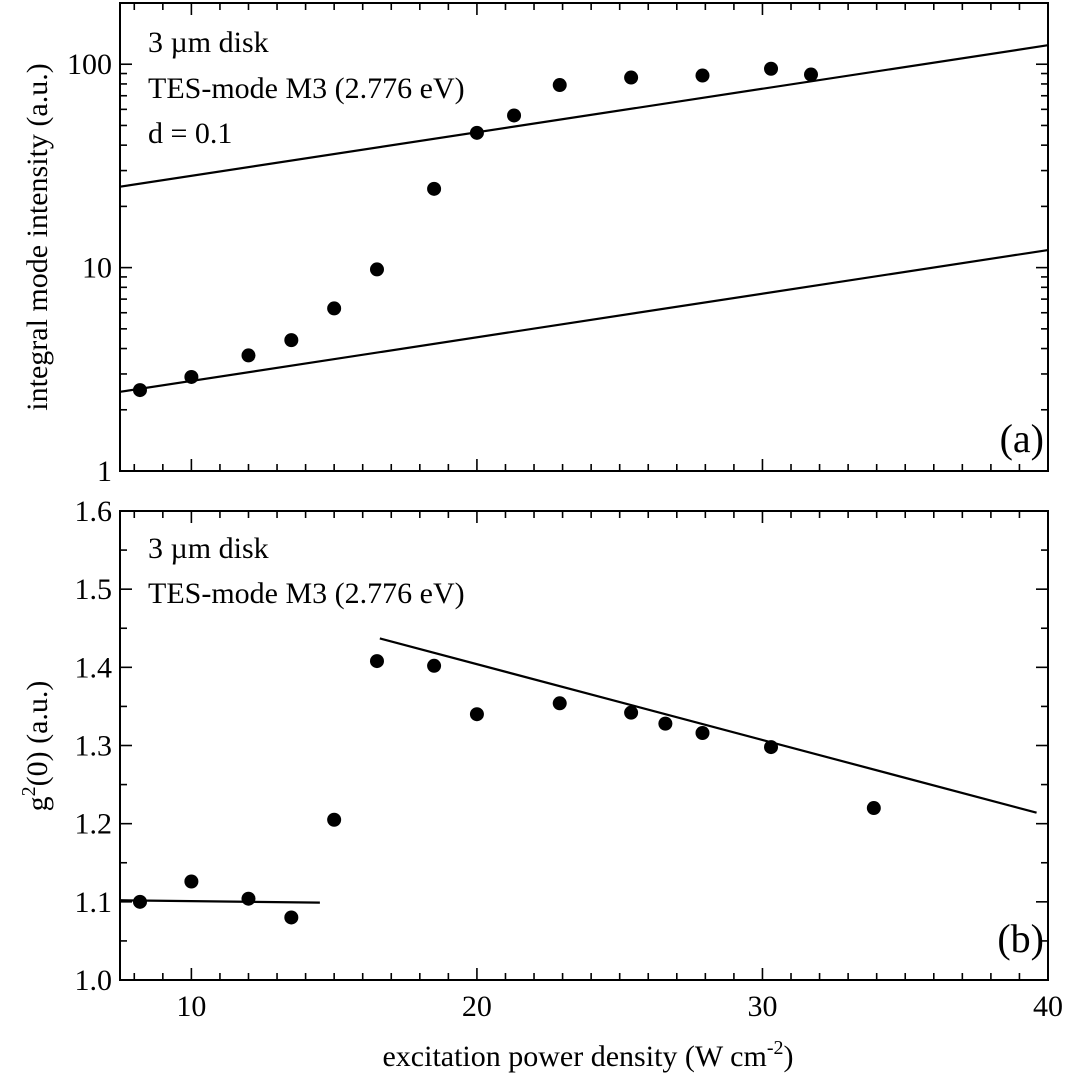  I want to click on panel-a-annotation-2: TES-mode M3 (2.776 eV), so click(306, 88).